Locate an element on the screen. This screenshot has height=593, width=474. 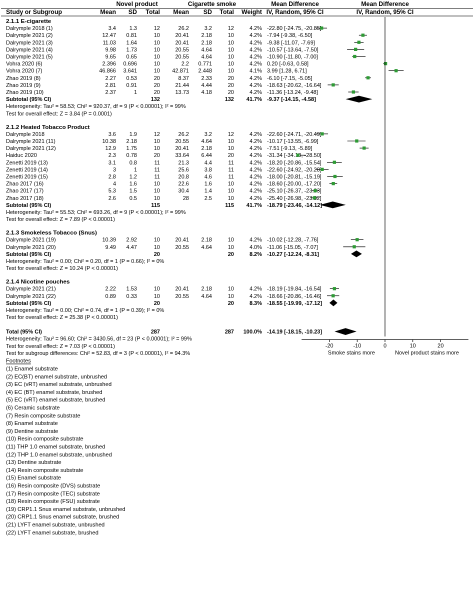
subgroup-2-study-9-total2: 10 is located at coordinates (231, 192).